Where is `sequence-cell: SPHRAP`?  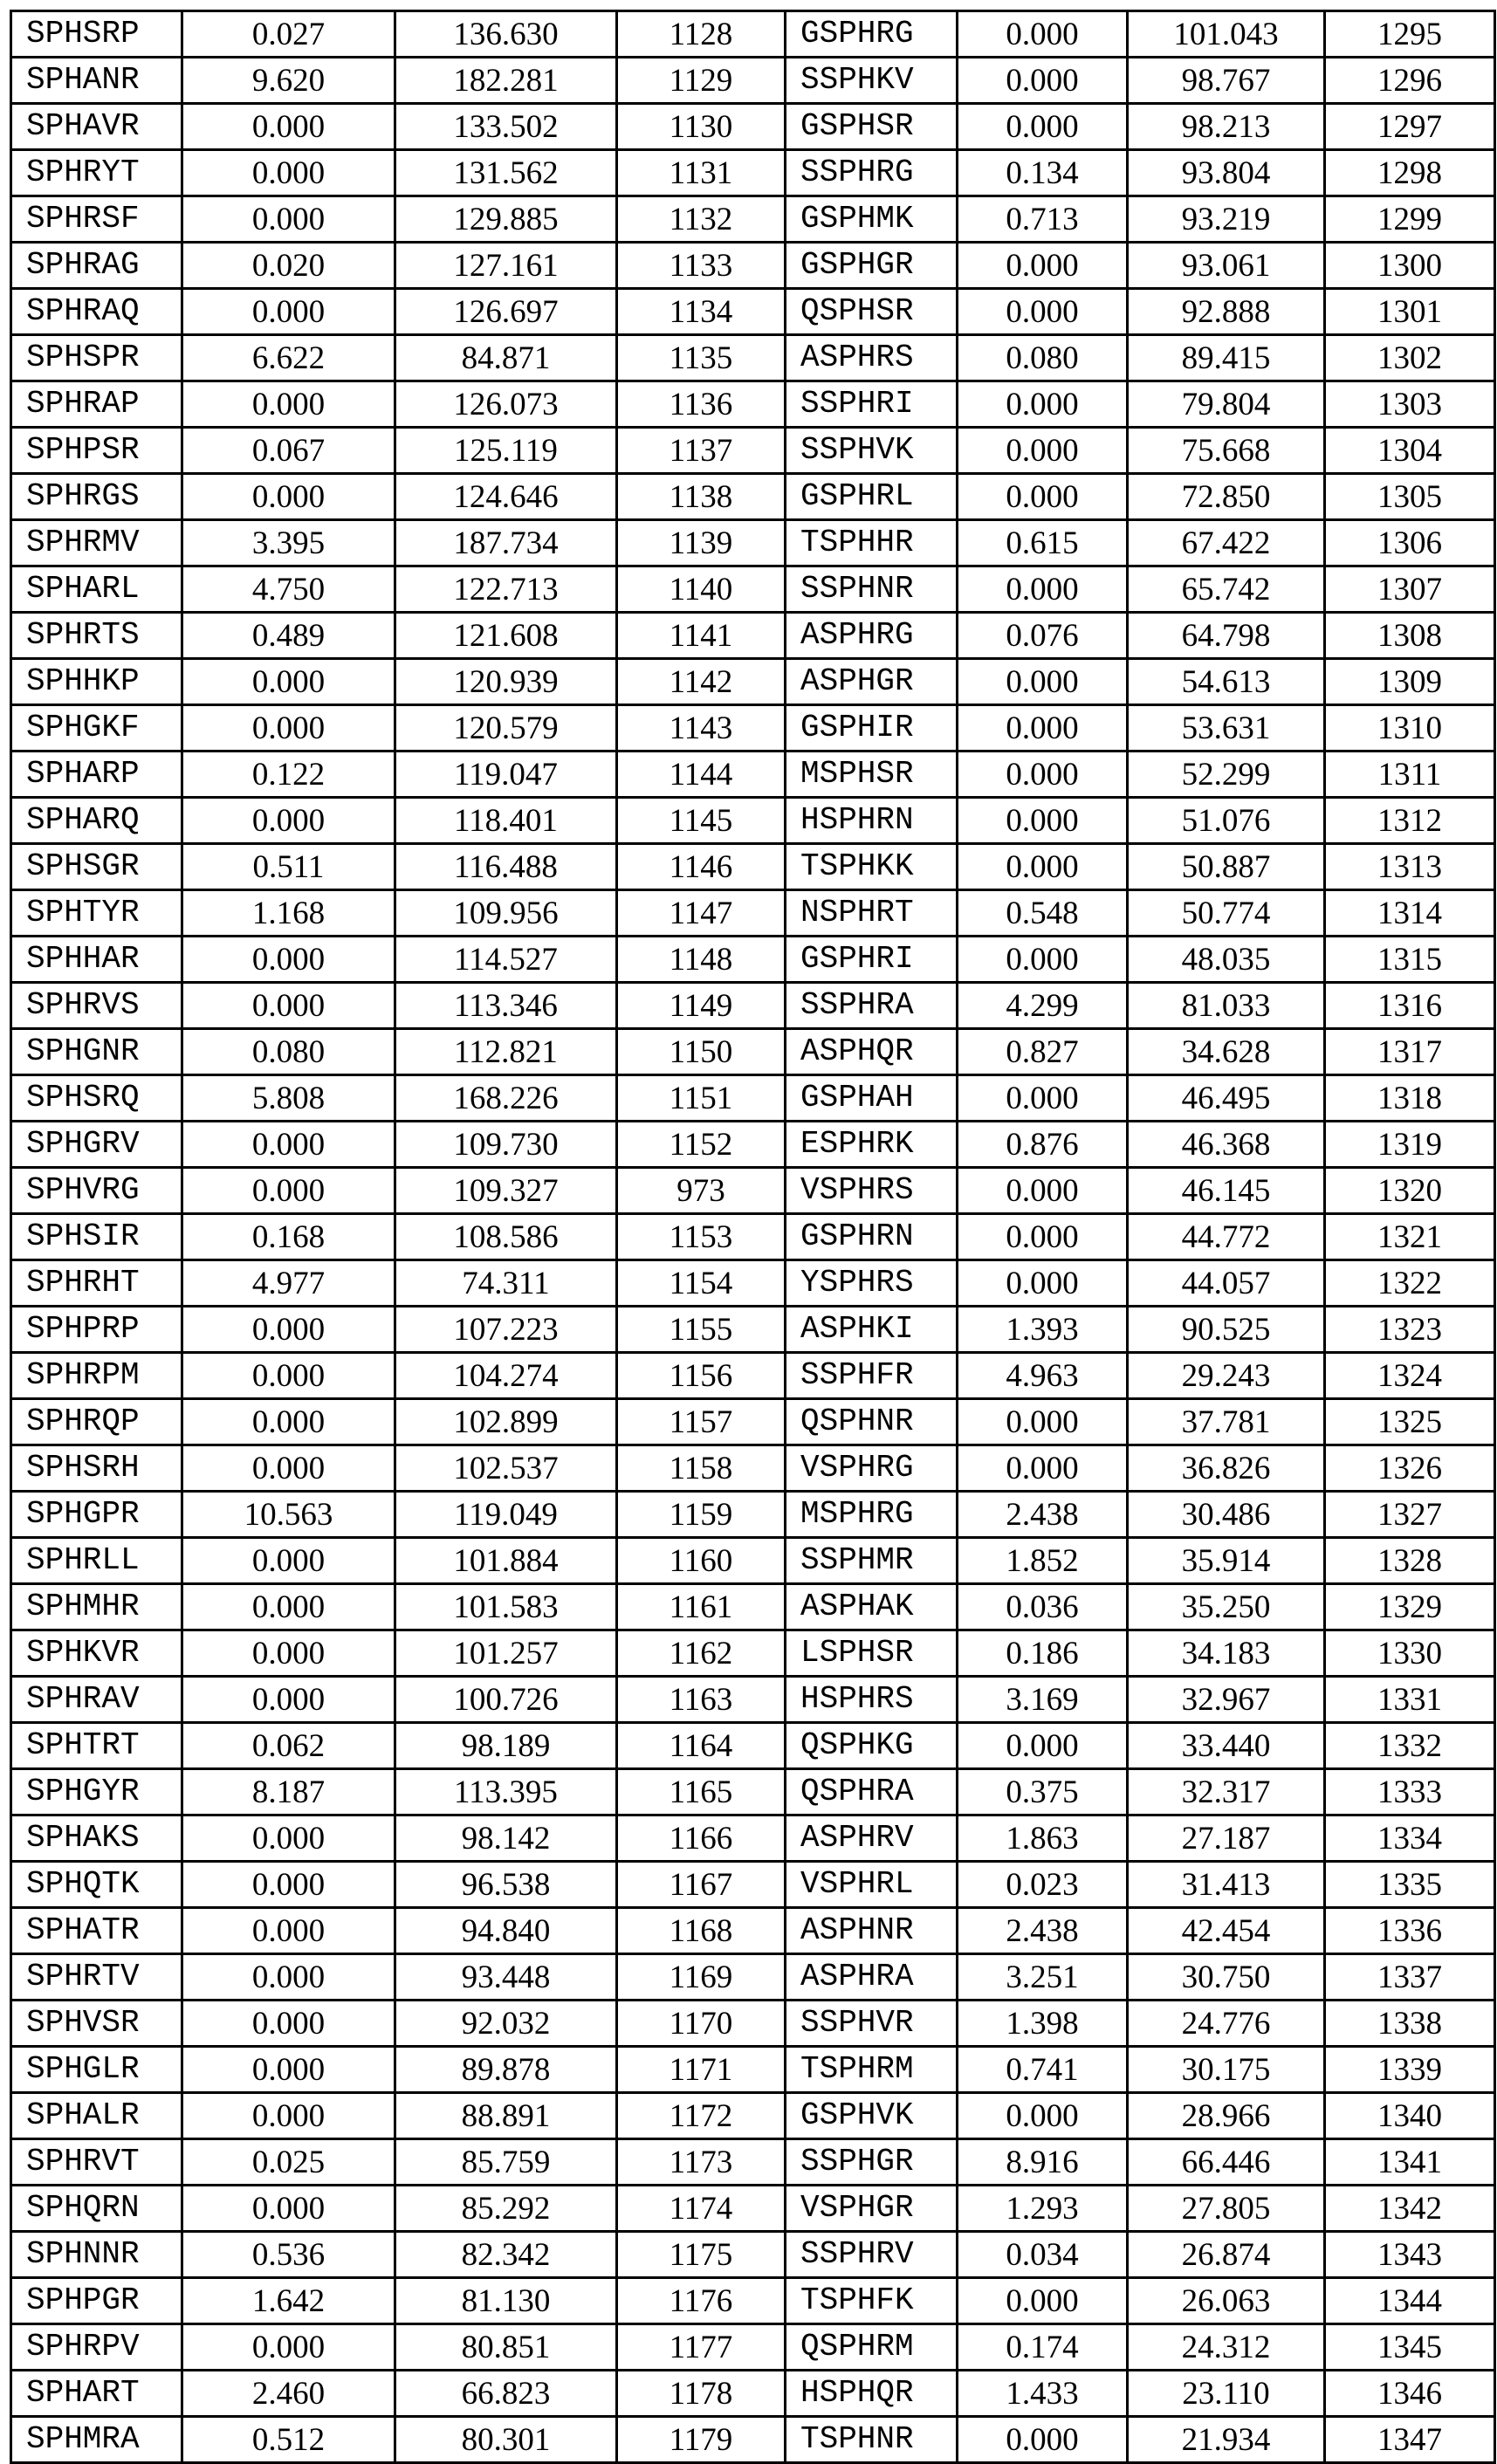 sequence-cell: SPHRAP is located at coordinates (96, 404).